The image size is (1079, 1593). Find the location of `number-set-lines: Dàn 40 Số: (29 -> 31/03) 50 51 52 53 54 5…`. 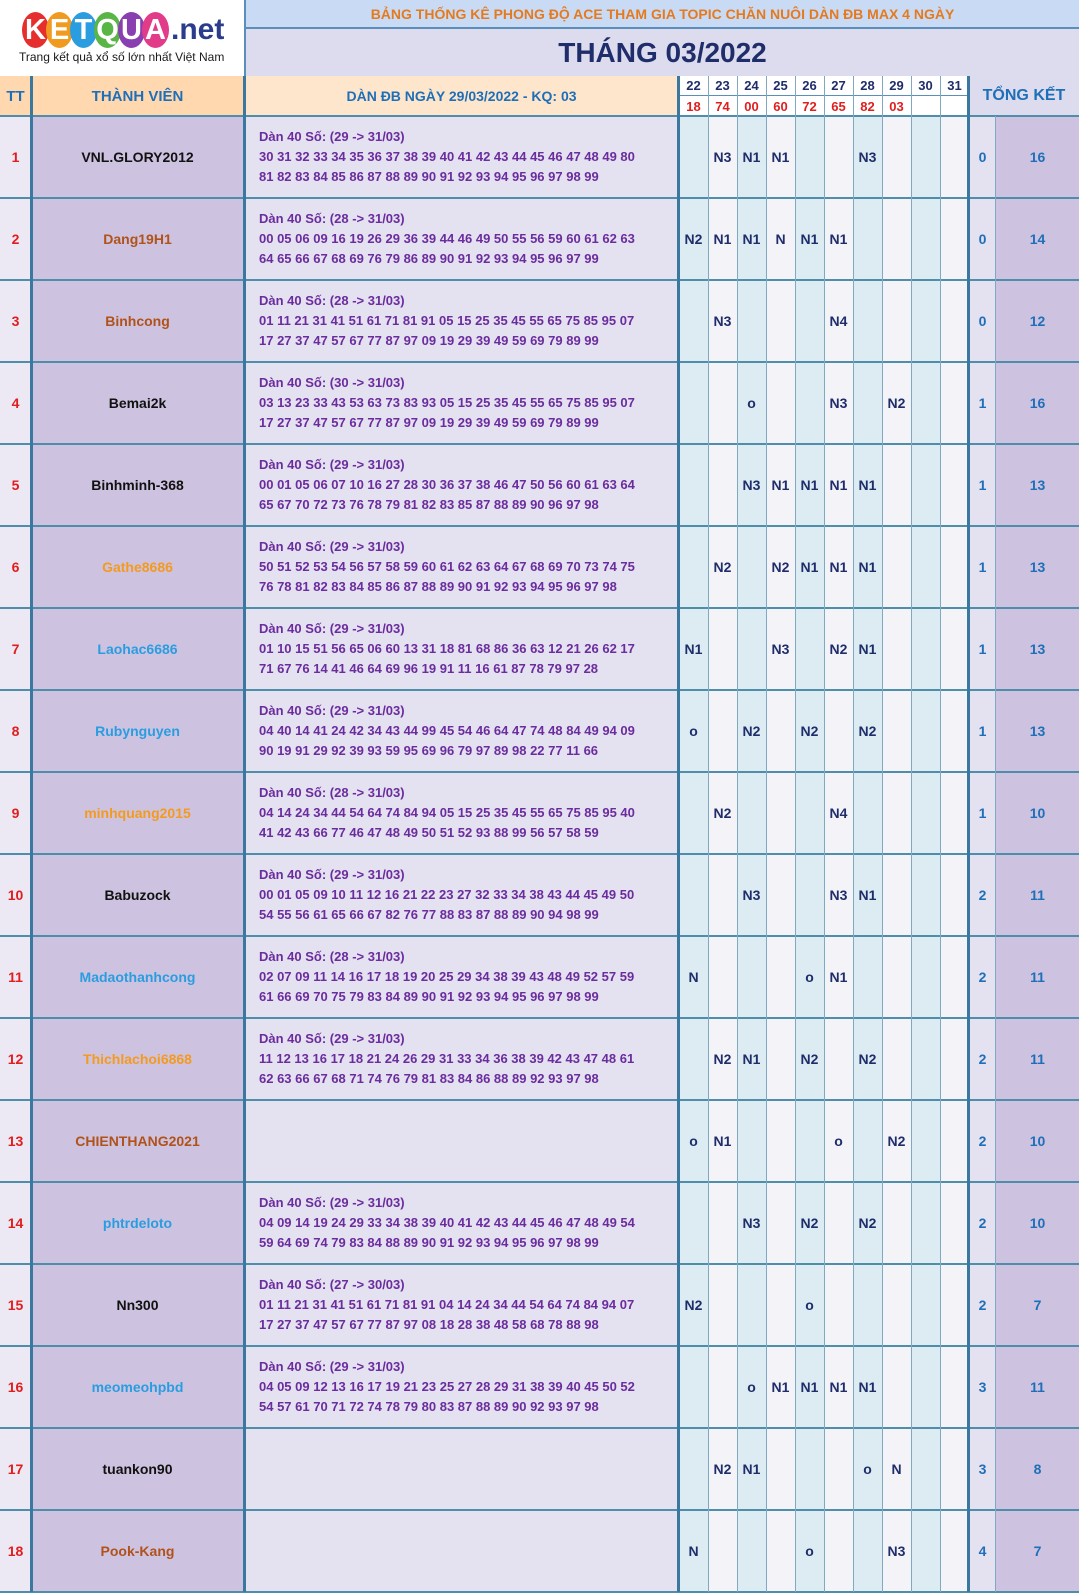

number-set-lines: Dàn 40 Số: (29 -> 31/03) 50 51 52 53 54 5… is located at coordinates (447, 567).